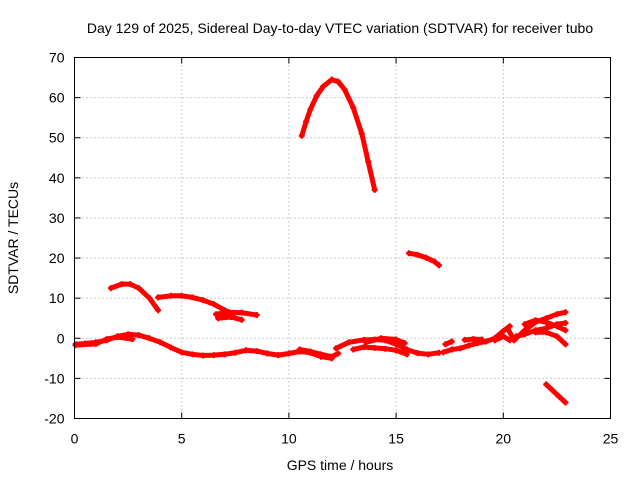 This screenshot has height=480, width=640. I want to click on y-axis-label: SDTVAR / TECUs, so click(13, 238).